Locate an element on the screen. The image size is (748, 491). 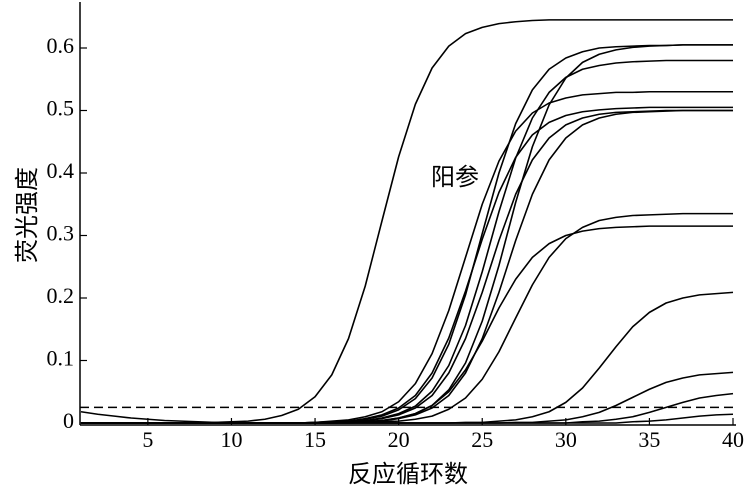
x-tick-label: 15 is located at coordinates (315, 439).